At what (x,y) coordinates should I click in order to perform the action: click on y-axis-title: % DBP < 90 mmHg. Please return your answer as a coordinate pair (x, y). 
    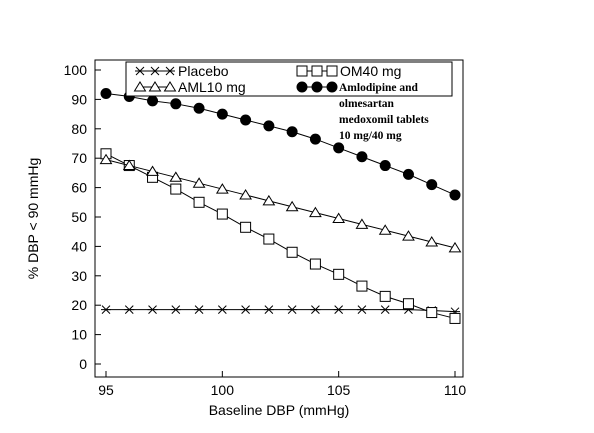
    Looking at the image, I should click on (33, 219).